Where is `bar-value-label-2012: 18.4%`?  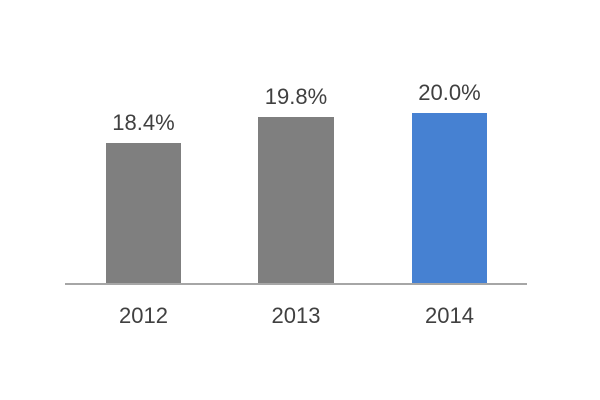
bar-value-label-2012: 18.4% is located at coordinates (143, 122).